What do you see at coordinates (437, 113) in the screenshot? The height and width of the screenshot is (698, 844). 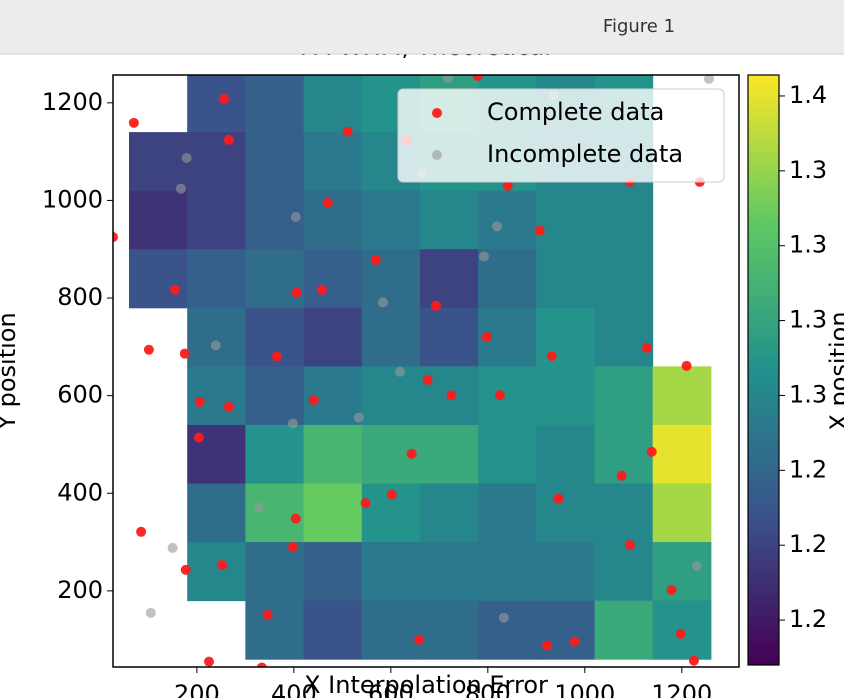 I see `legend-marker` at bounding box center [437, 113].